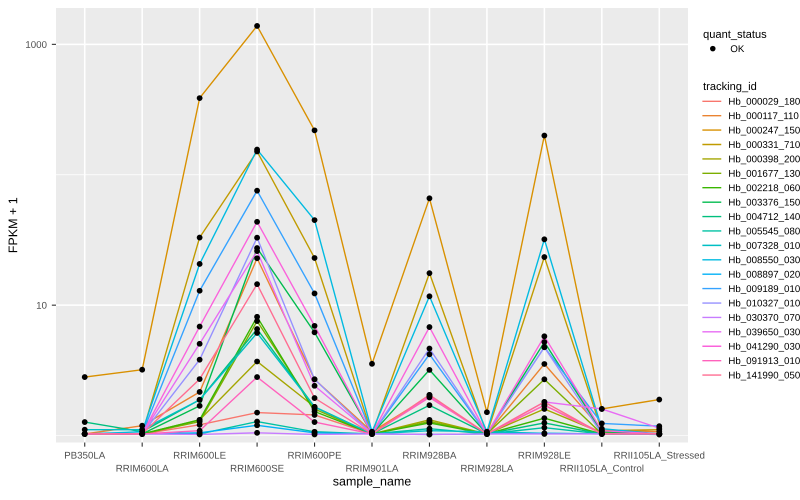 The width and height of the screenshot is (800, 500). What do you see at coordinates (764, 174) in the screenshot?
I see `legend-label: Hb_001677_130` at bounding box center [764, 174].